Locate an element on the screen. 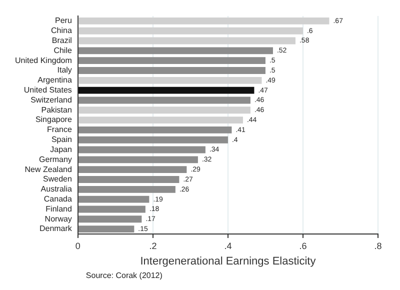 This screenshot has width=400, height=290. y-tick-label: Italy is located at coordinates (64, 70).